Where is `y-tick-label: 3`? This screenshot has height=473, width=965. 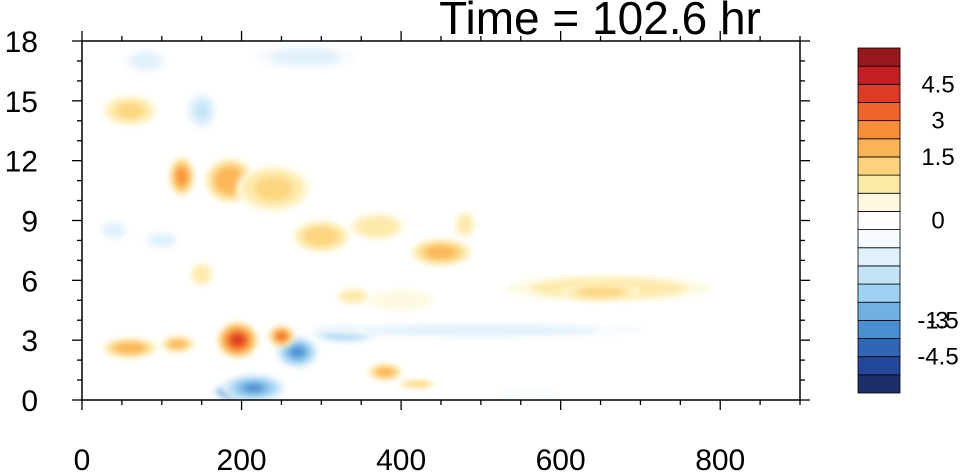 y-tick-label: 3 is located at coordinates (29, 341).